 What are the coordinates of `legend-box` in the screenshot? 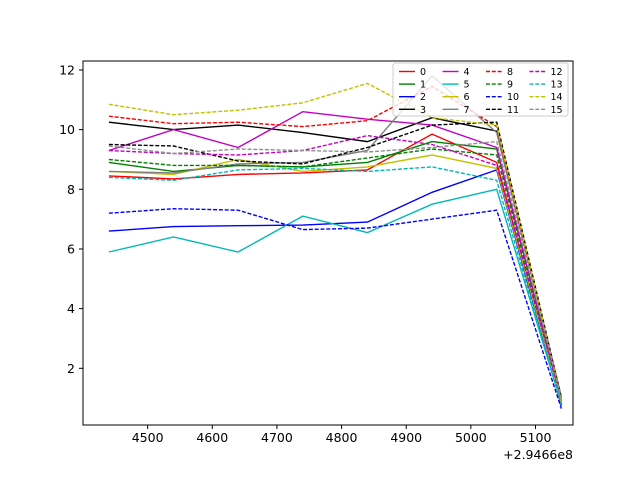 It's located at (480, 89).